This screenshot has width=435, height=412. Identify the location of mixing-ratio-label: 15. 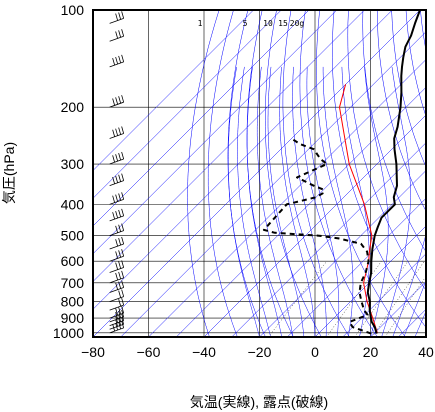
(283, 23).